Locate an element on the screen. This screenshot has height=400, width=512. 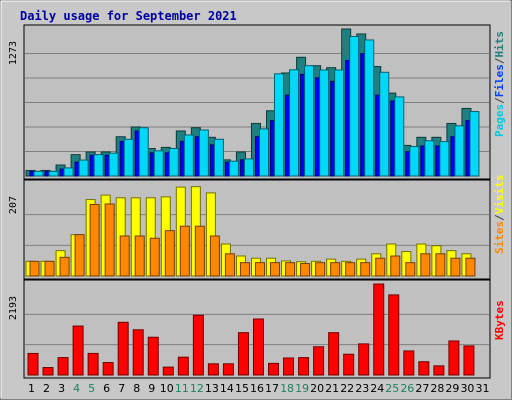
x-tick-label: 1 is located at coordinates (31, 388).